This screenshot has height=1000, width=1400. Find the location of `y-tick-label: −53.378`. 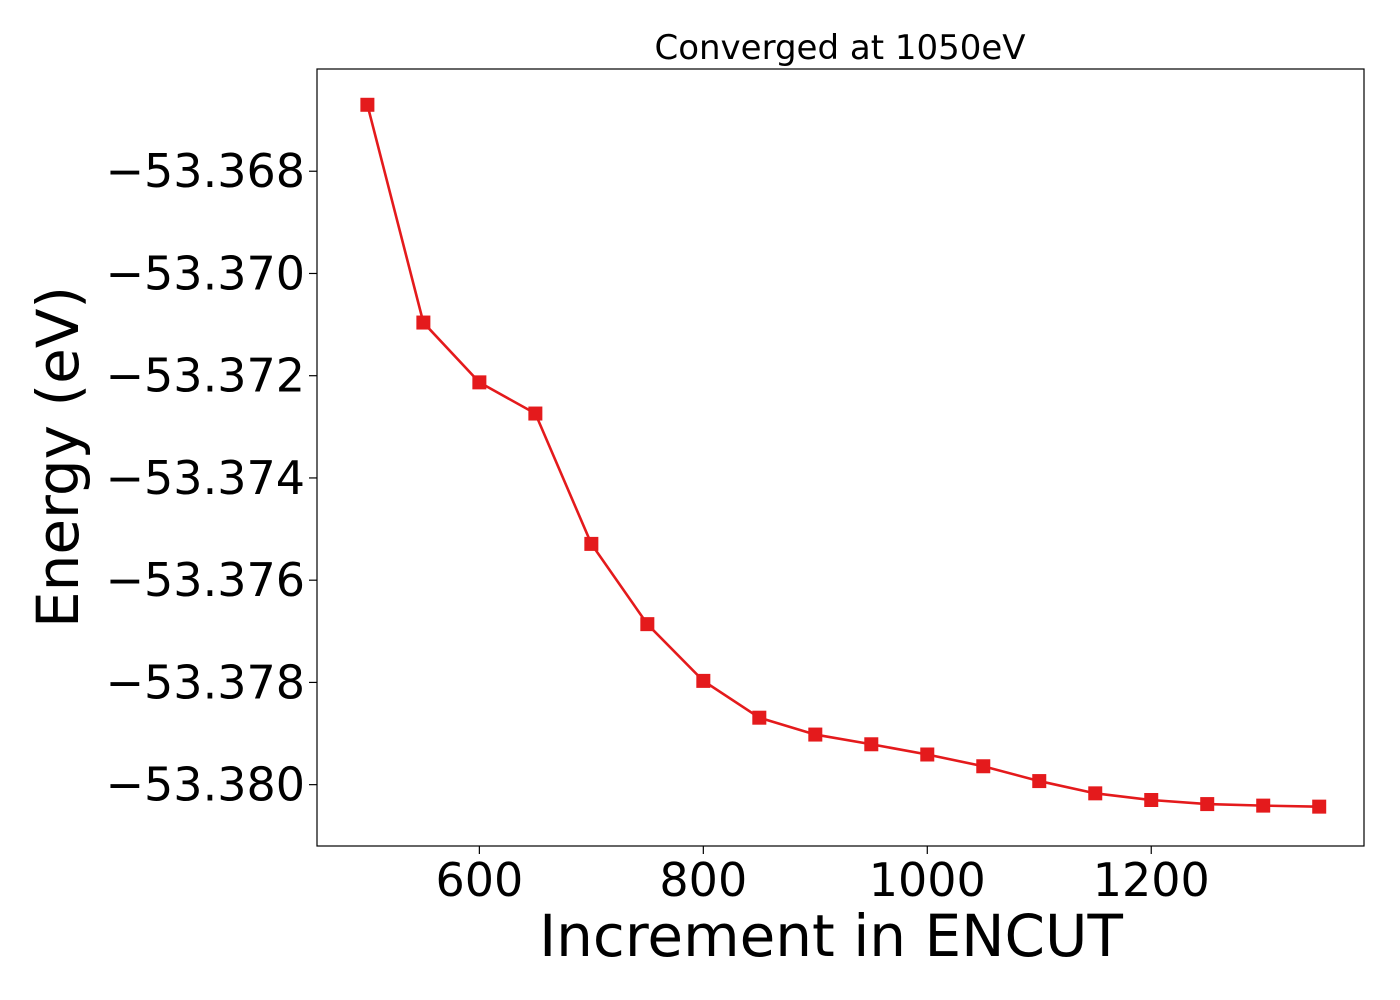

y-tick-label: −53.378 is located at coordinates (206, 682).